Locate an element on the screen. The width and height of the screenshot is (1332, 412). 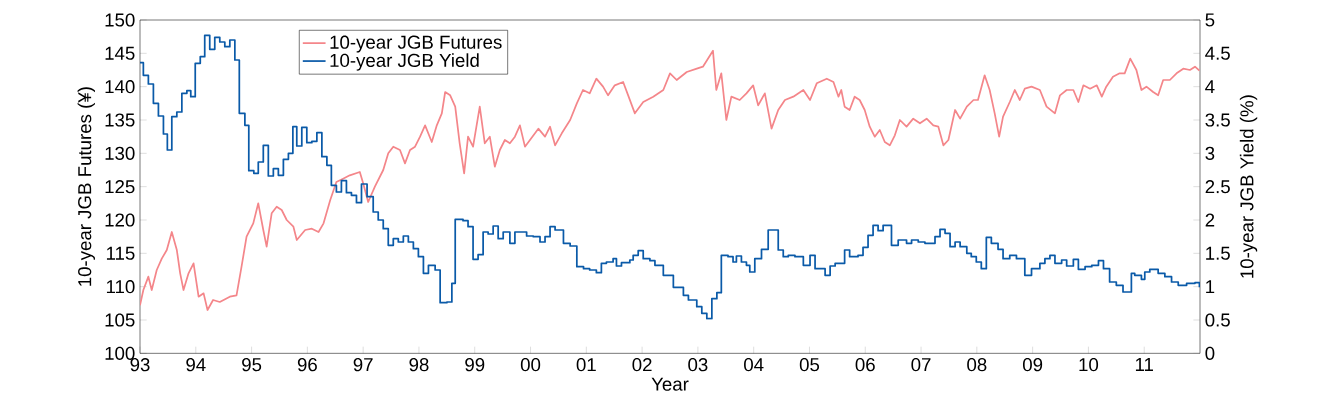
y2-tick-label: 3.5 is located at coordinates (1217, 120).